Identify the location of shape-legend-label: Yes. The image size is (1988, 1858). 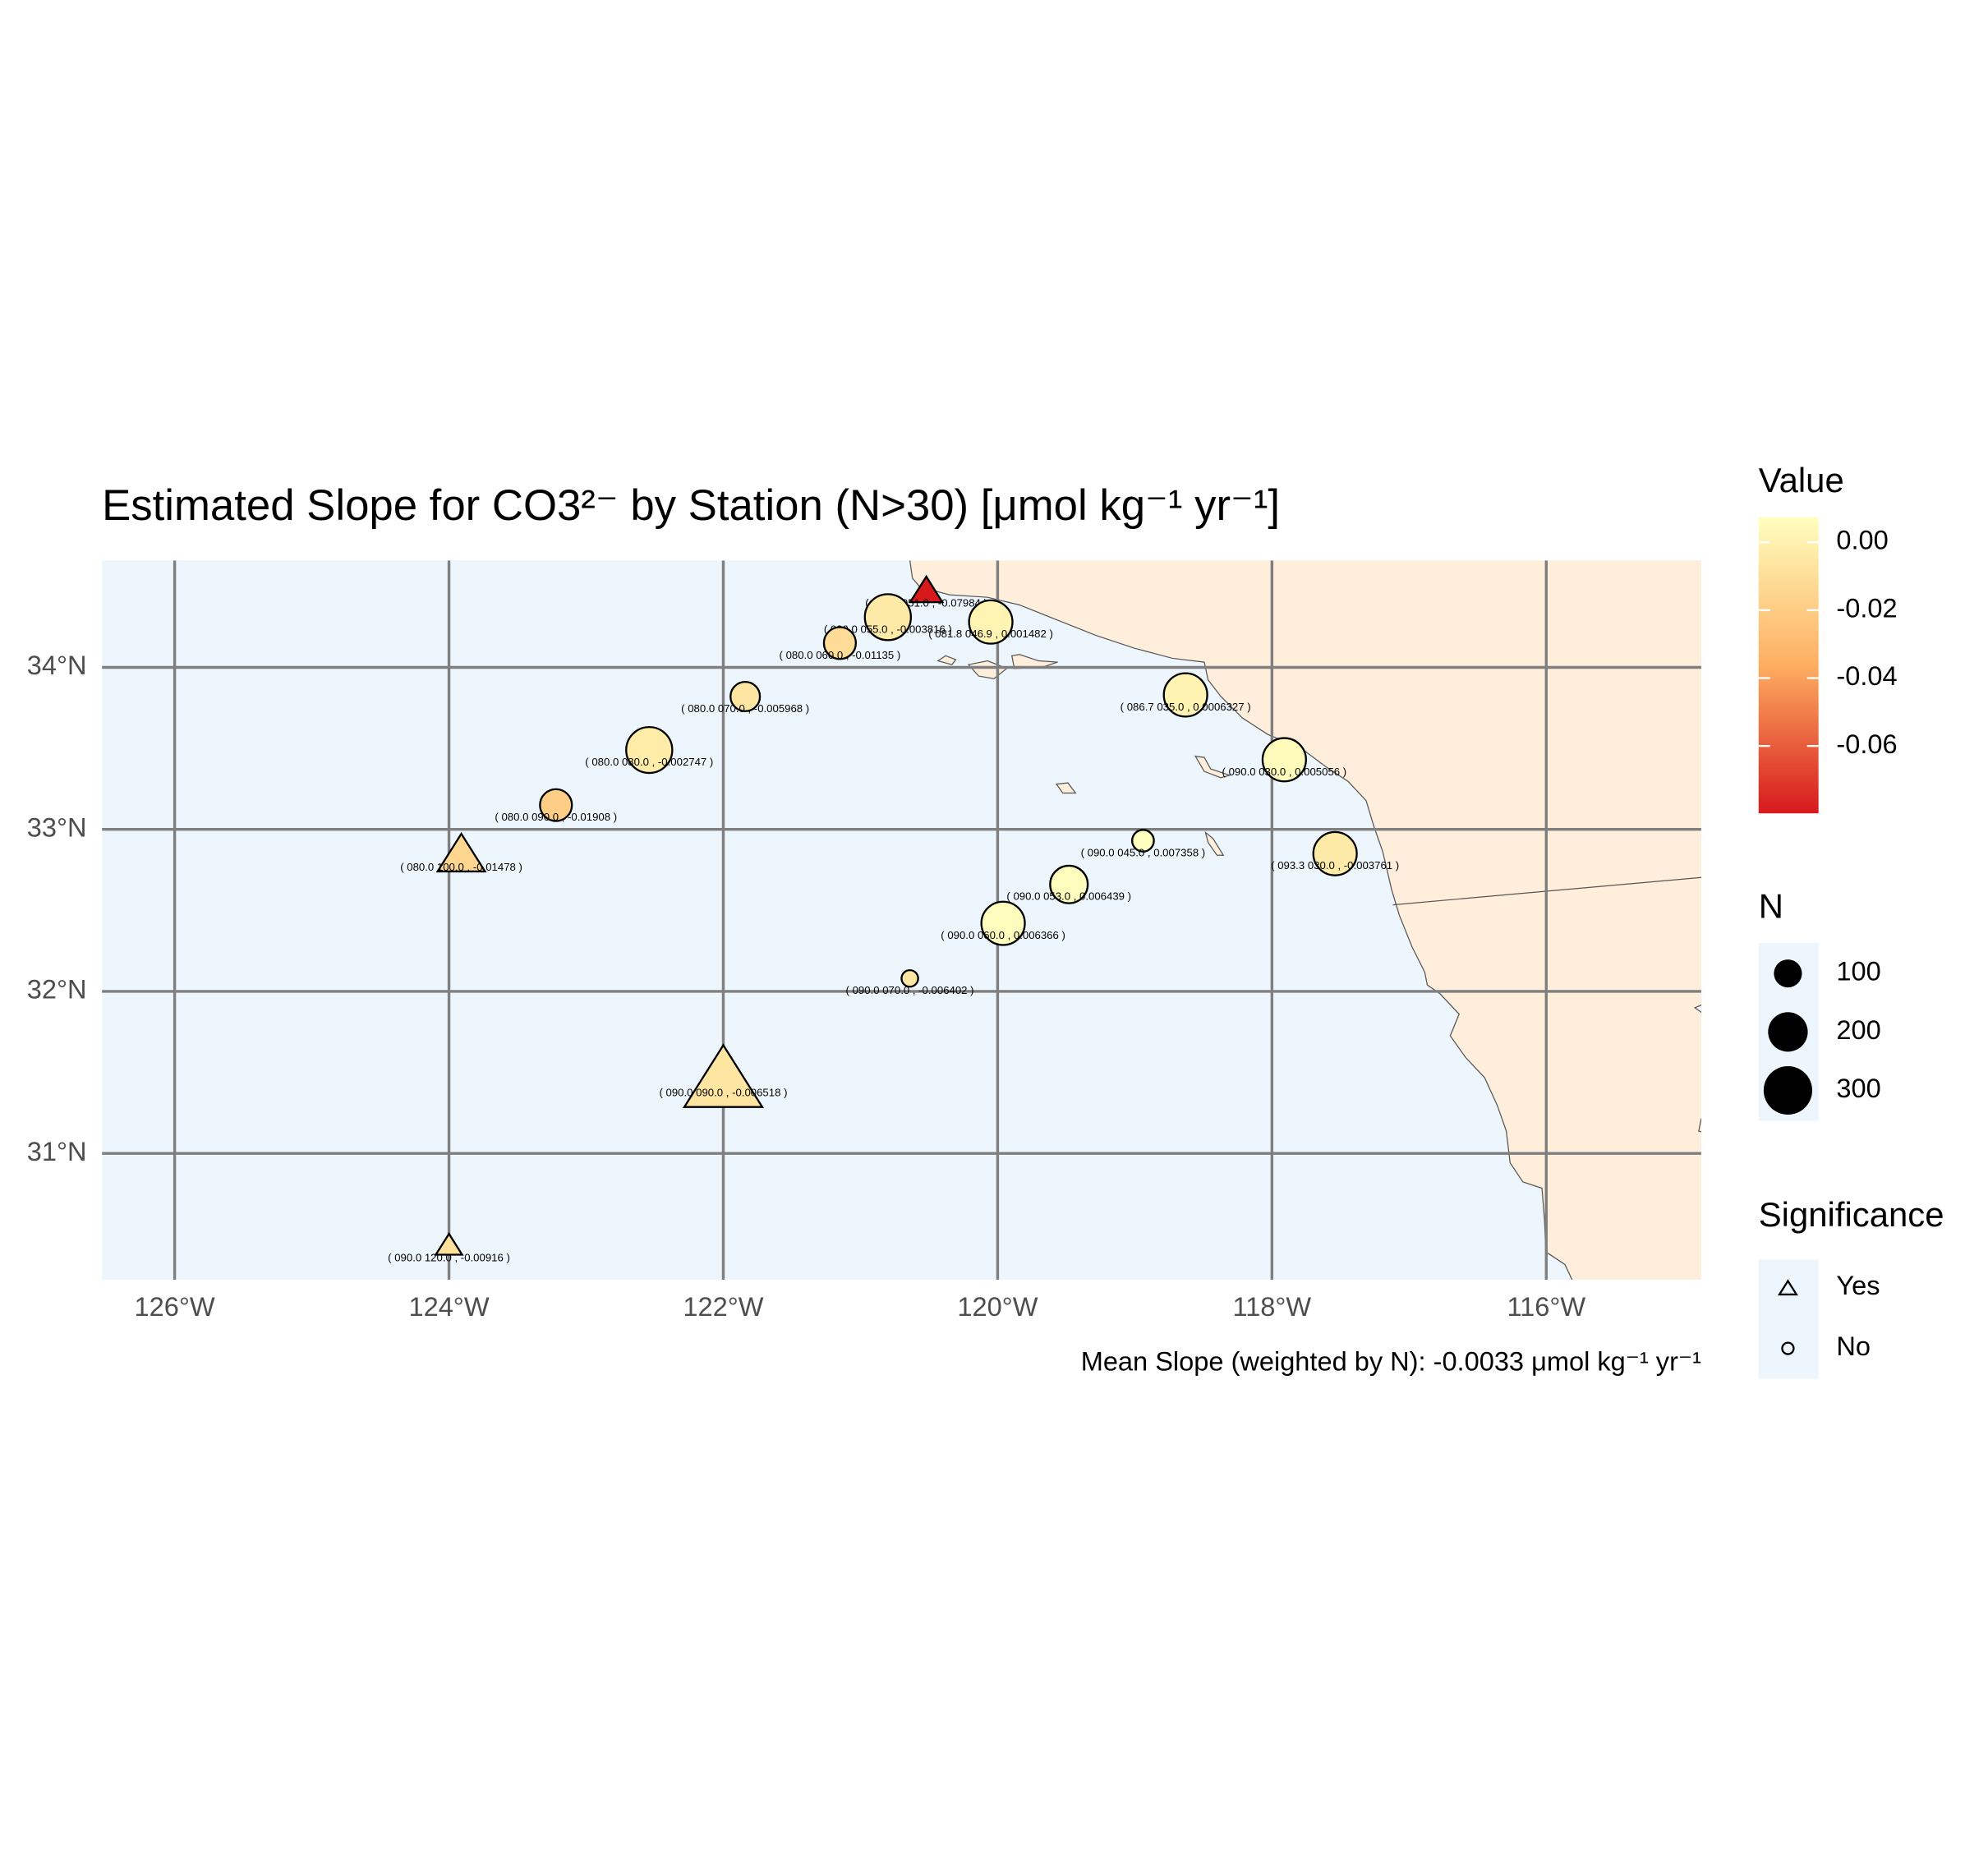
(1858, 1285).